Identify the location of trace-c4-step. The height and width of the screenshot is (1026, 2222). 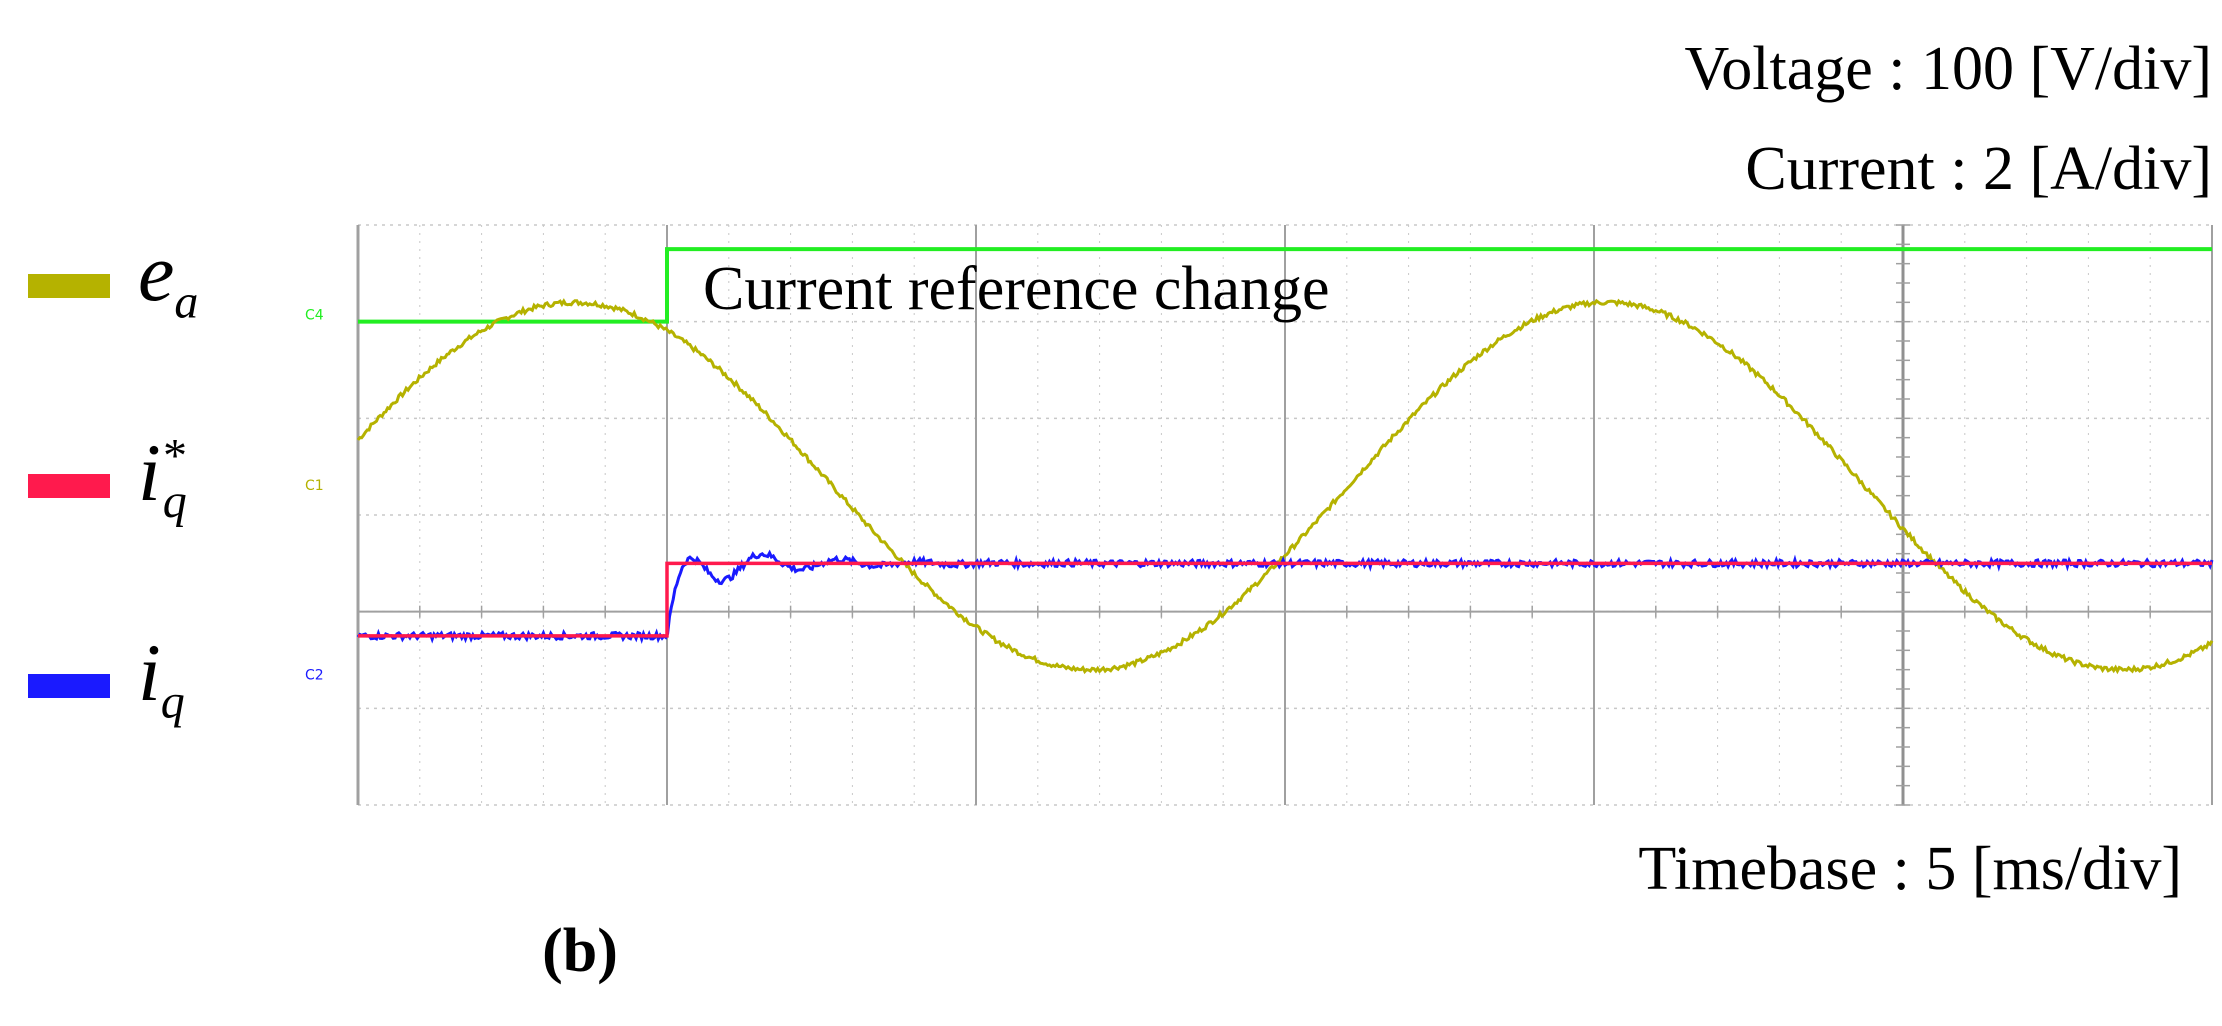
(1285, 285).